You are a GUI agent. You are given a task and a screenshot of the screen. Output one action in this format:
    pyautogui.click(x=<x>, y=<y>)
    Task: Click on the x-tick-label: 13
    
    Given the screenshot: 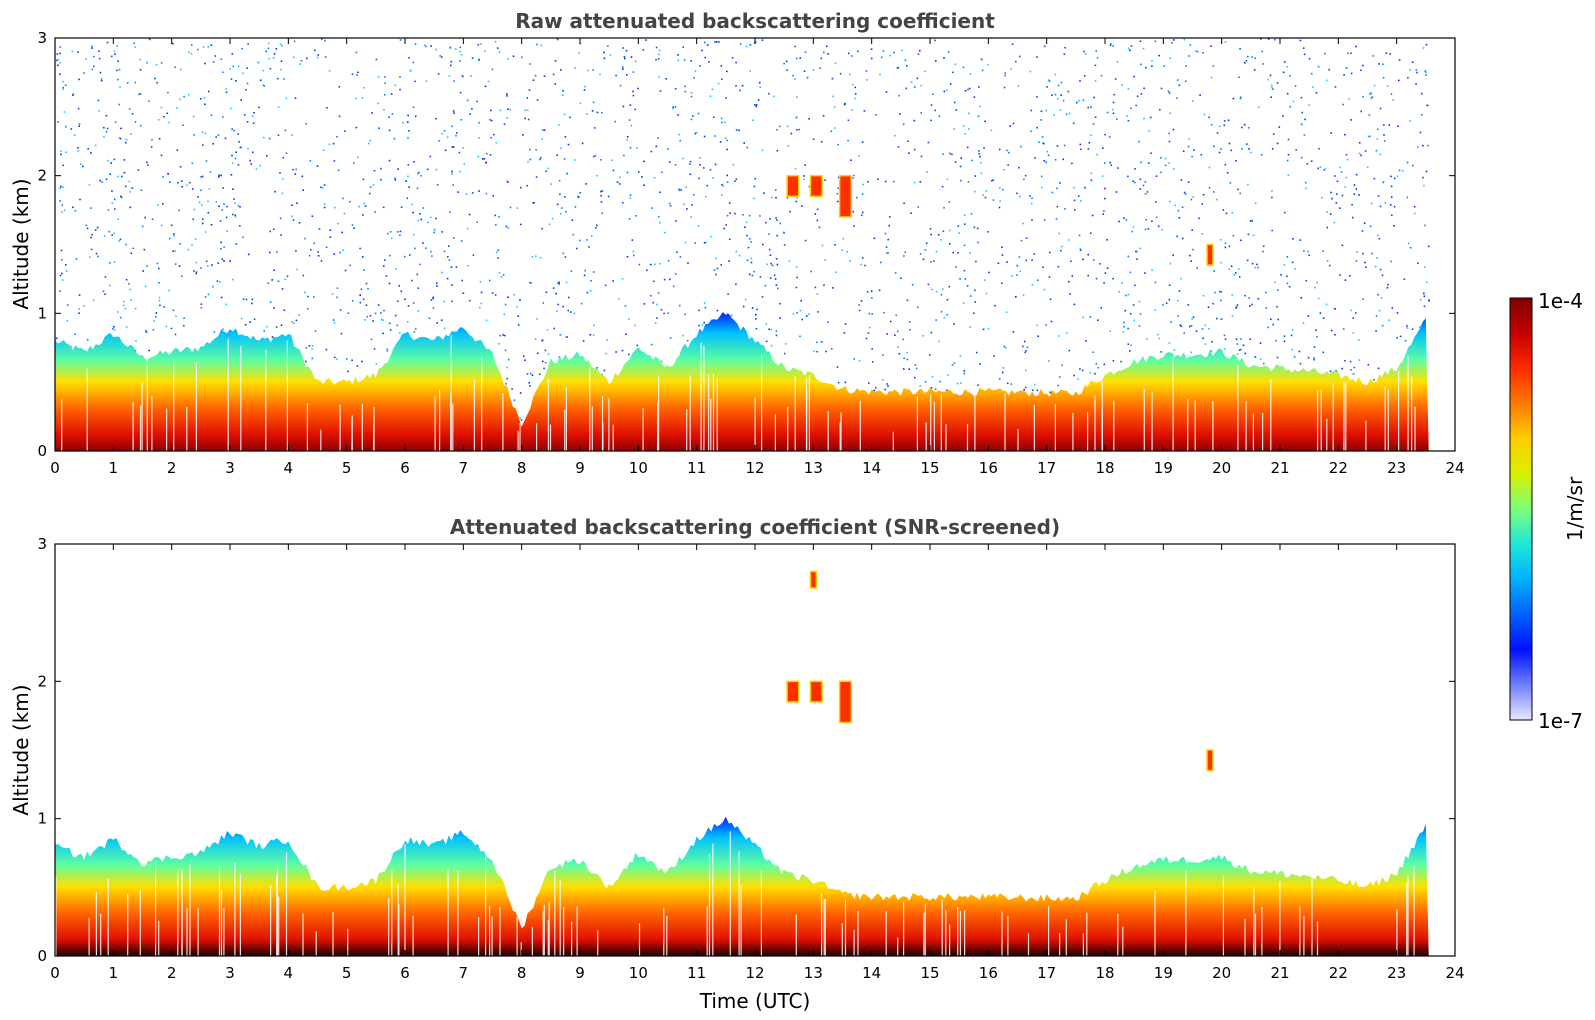 What is the action you would take?
    pyautogui.click(x=813, y=468)
    